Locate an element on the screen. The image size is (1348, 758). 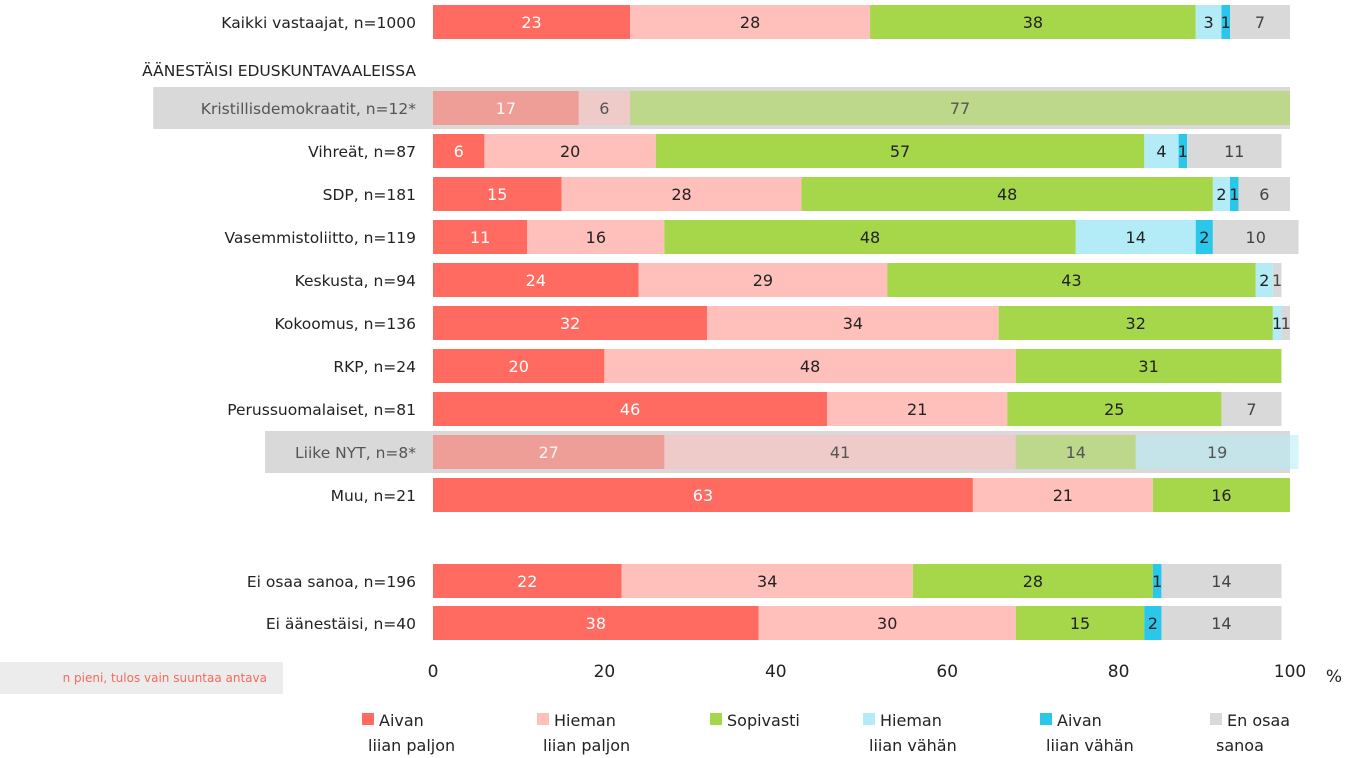
data-label: 25 is located at coordinates (1114, 409).